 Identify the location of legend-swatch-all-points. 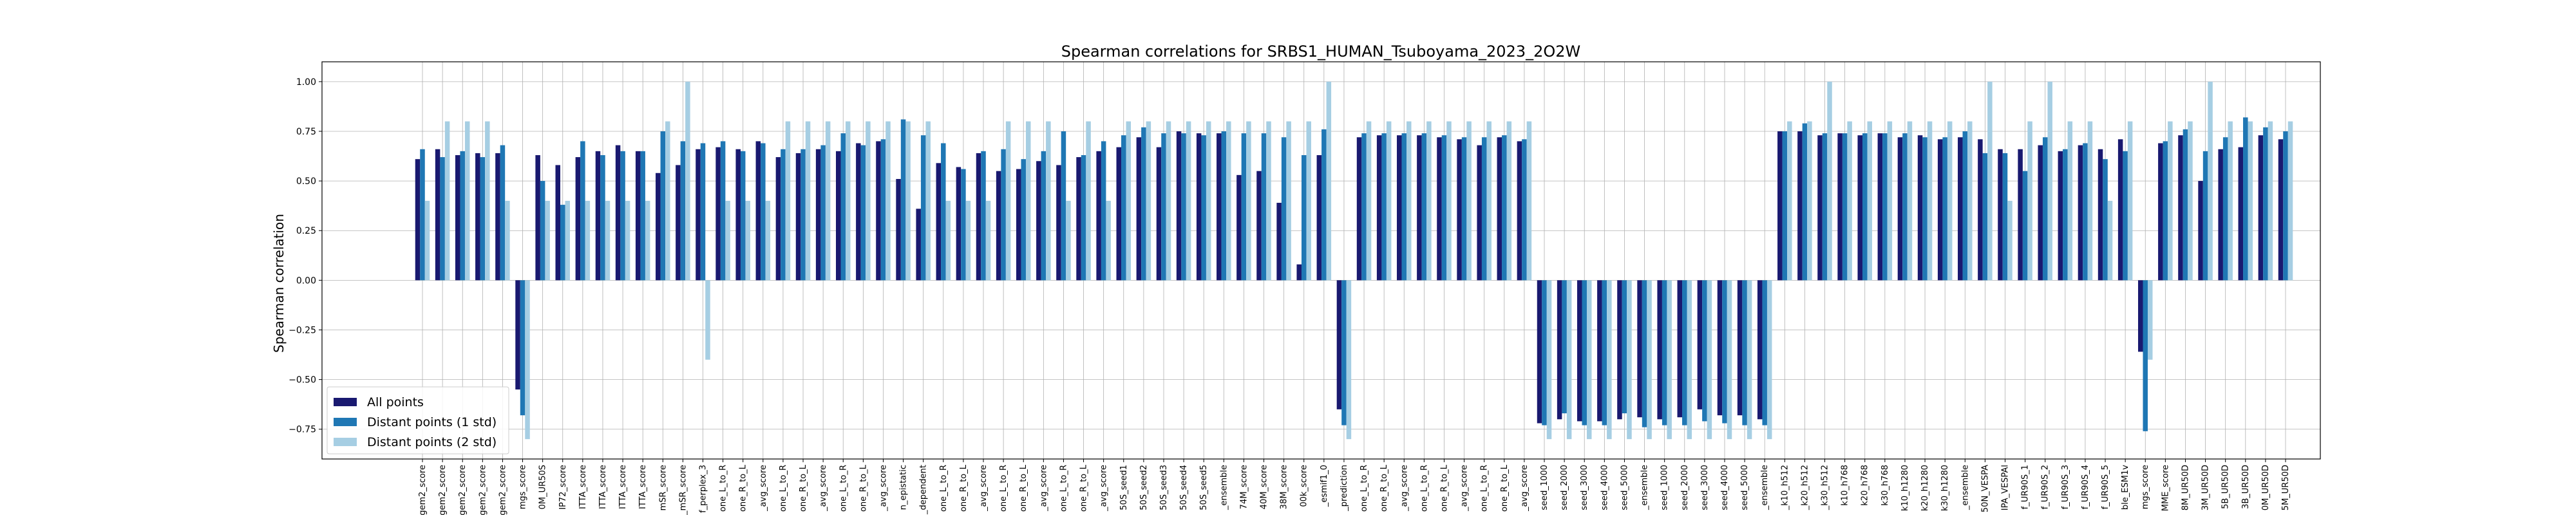
(346, 402).